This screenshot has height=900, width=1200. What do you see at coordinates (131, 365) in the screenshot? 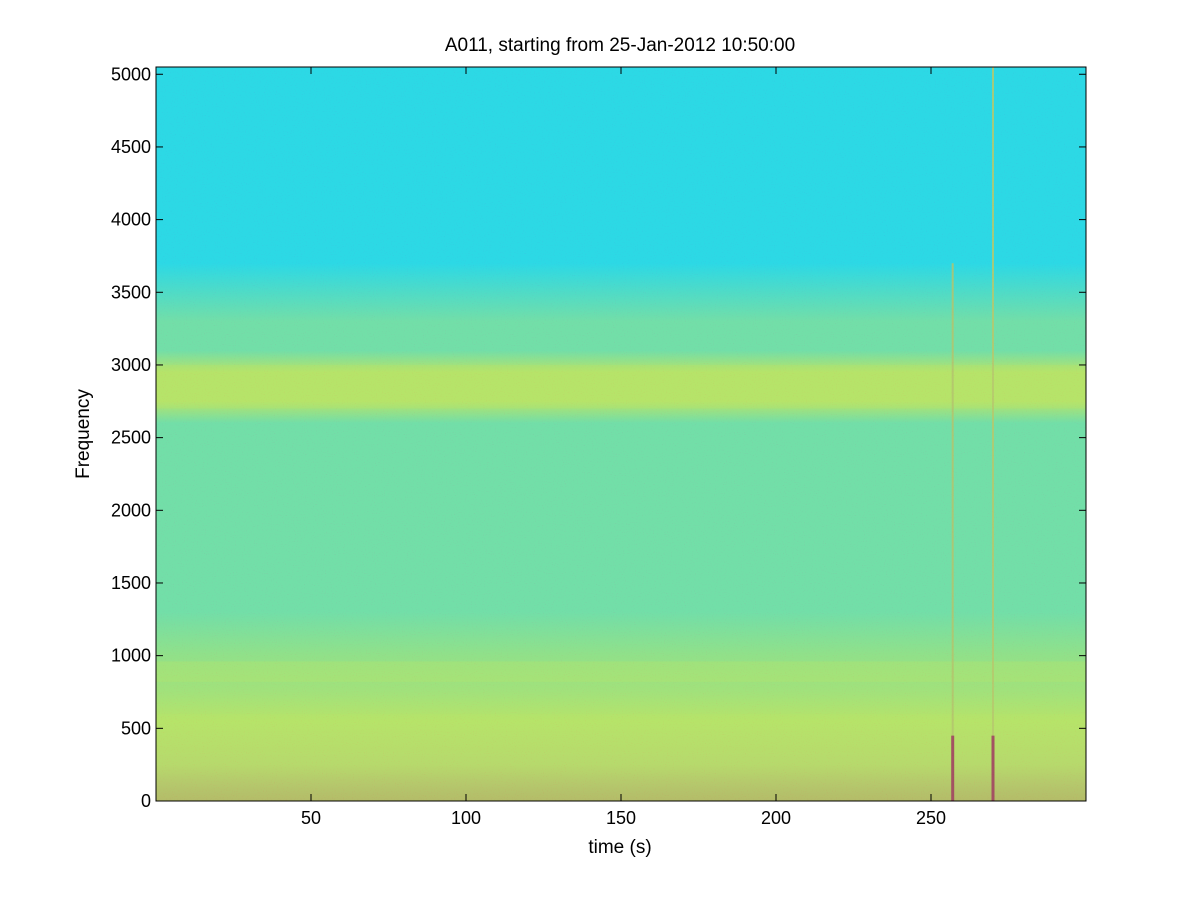
I see `y-tick-label: 3000` at bounding box center [131, 365].